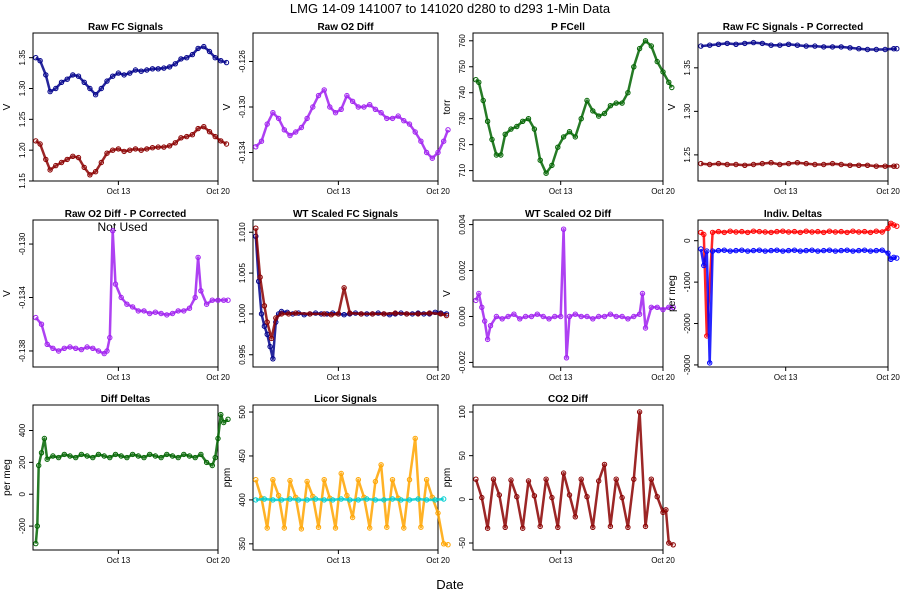 This screenshot has width=900, height=600. Describe the element at coordinates (687, 240) in the screenshot. I see `y-tick-label: 0` at that location.